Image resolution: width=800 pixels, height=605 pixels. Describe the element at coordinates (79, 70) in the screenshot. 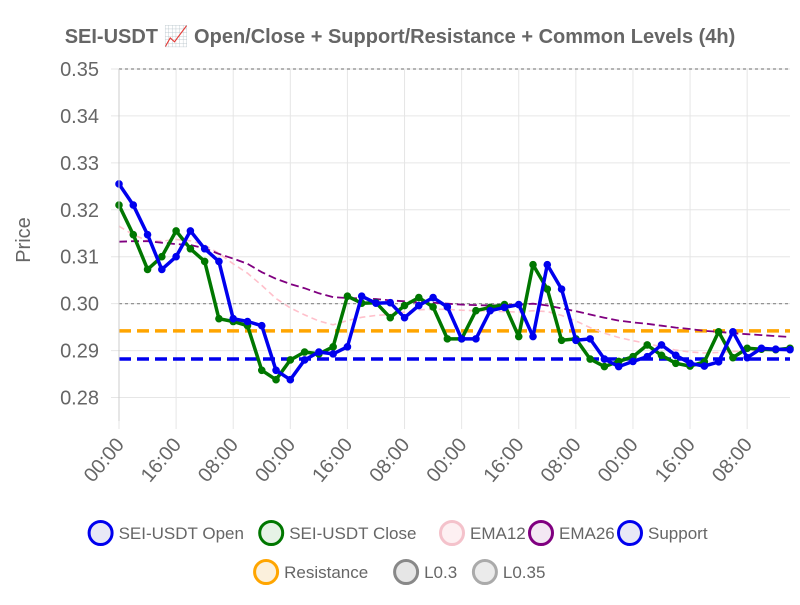

I see `y-tick-label: 0.35` at that location.